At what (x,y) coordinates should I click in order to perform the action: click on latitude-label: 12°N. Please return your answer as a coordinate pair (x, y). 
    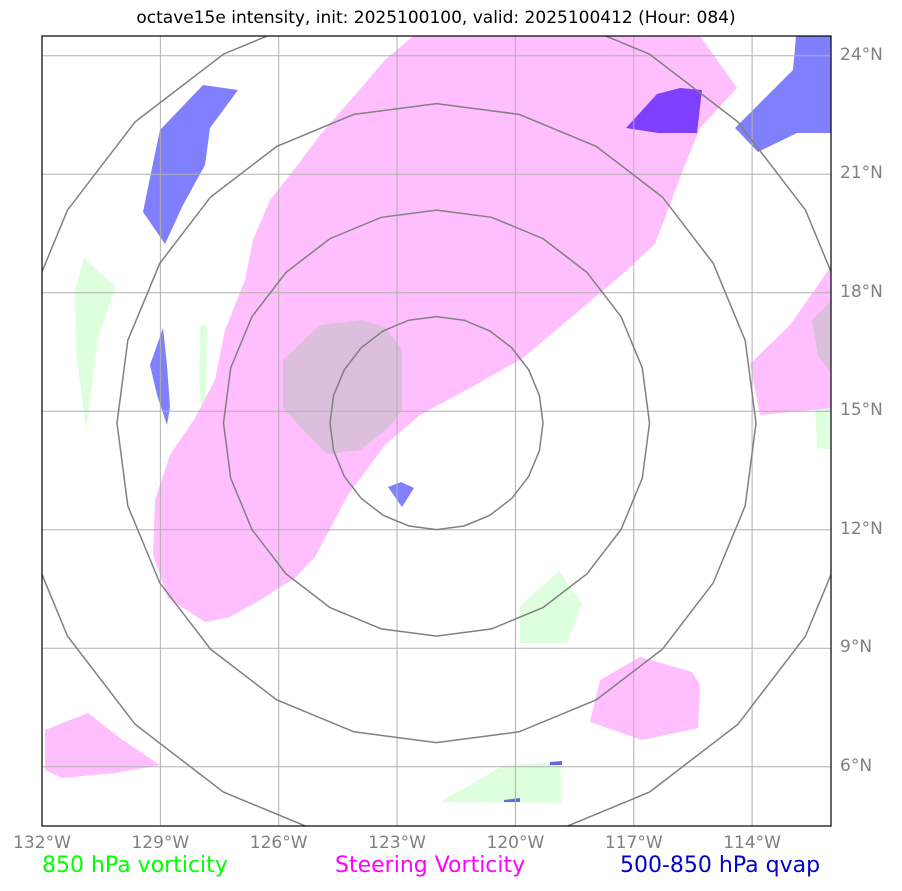
    Looking at the image, I should click on (861, 528).